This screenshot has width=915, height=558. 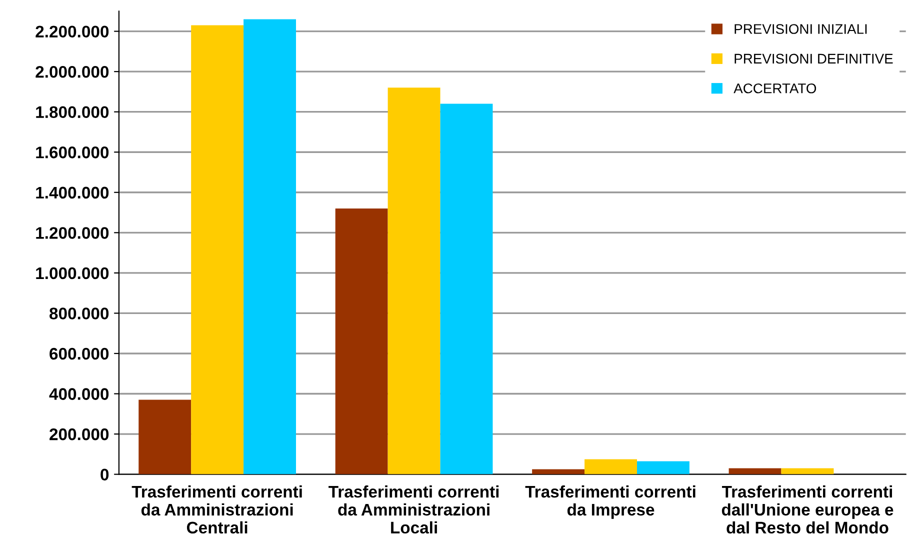 I want to click on legend-label: PREVISIONI DEFINITIVE, so click(x=813, y=59).